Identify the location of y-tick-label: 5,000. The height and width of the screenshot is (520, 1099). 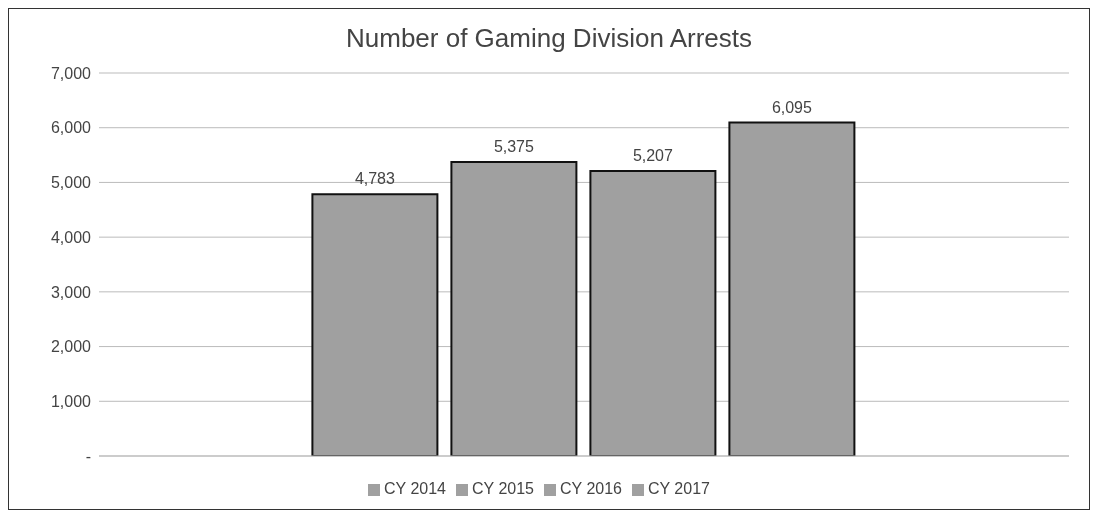
(71, 183).